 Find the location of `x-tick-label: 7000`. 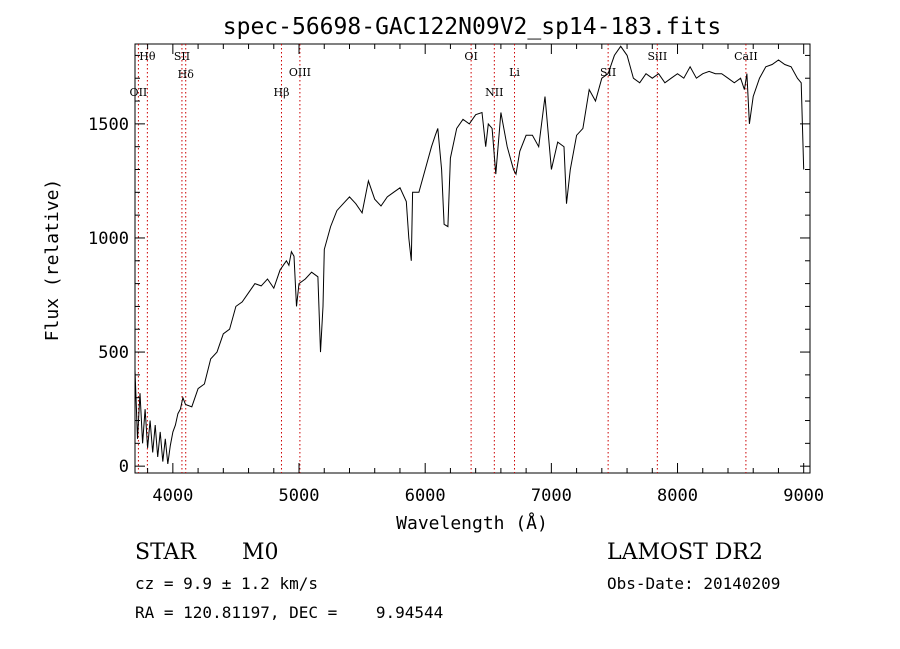

x-tick-label: 7000 is located at coordinates (551, 496).